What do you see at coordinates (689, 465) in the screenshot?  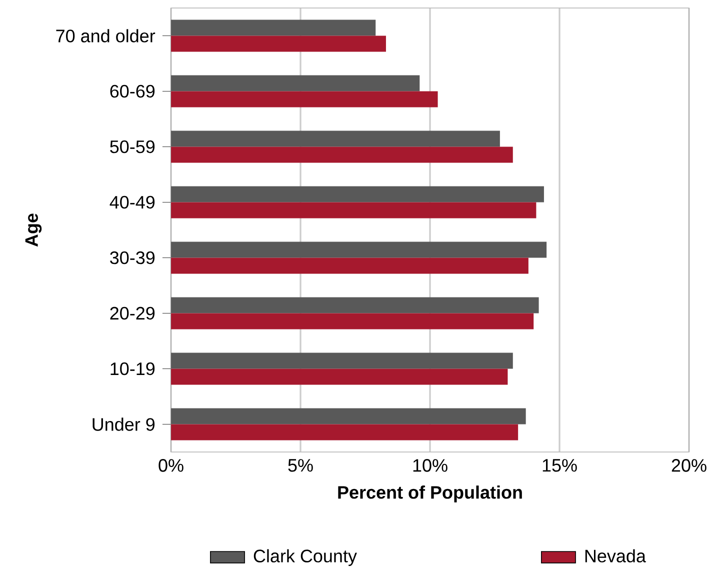 I see `x-tick-label: 20%` at bounding box center [689, 465].